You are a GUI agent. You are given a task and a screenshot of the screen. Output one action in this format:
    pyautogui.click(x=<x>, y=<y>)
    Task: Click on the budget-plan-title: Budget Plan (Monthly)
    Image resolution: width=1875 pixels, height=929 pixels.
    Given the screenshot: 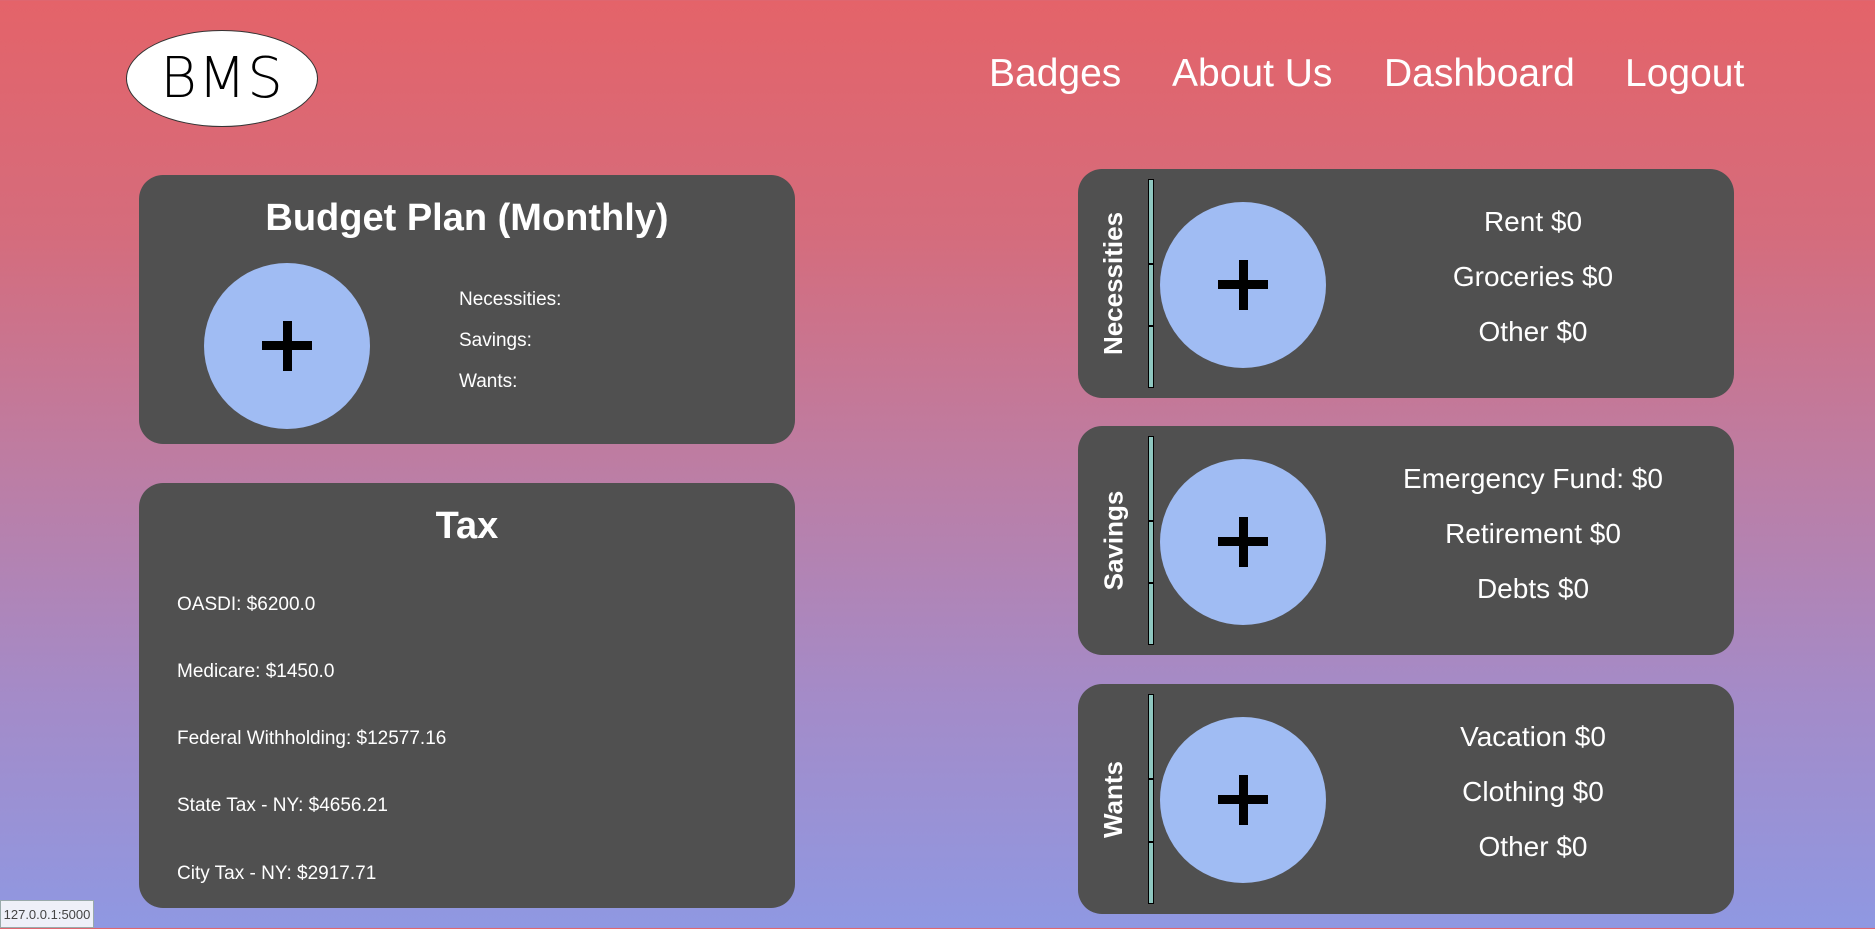 What is the action you would take?
    pyautogui.click(x=467, y=218)
    